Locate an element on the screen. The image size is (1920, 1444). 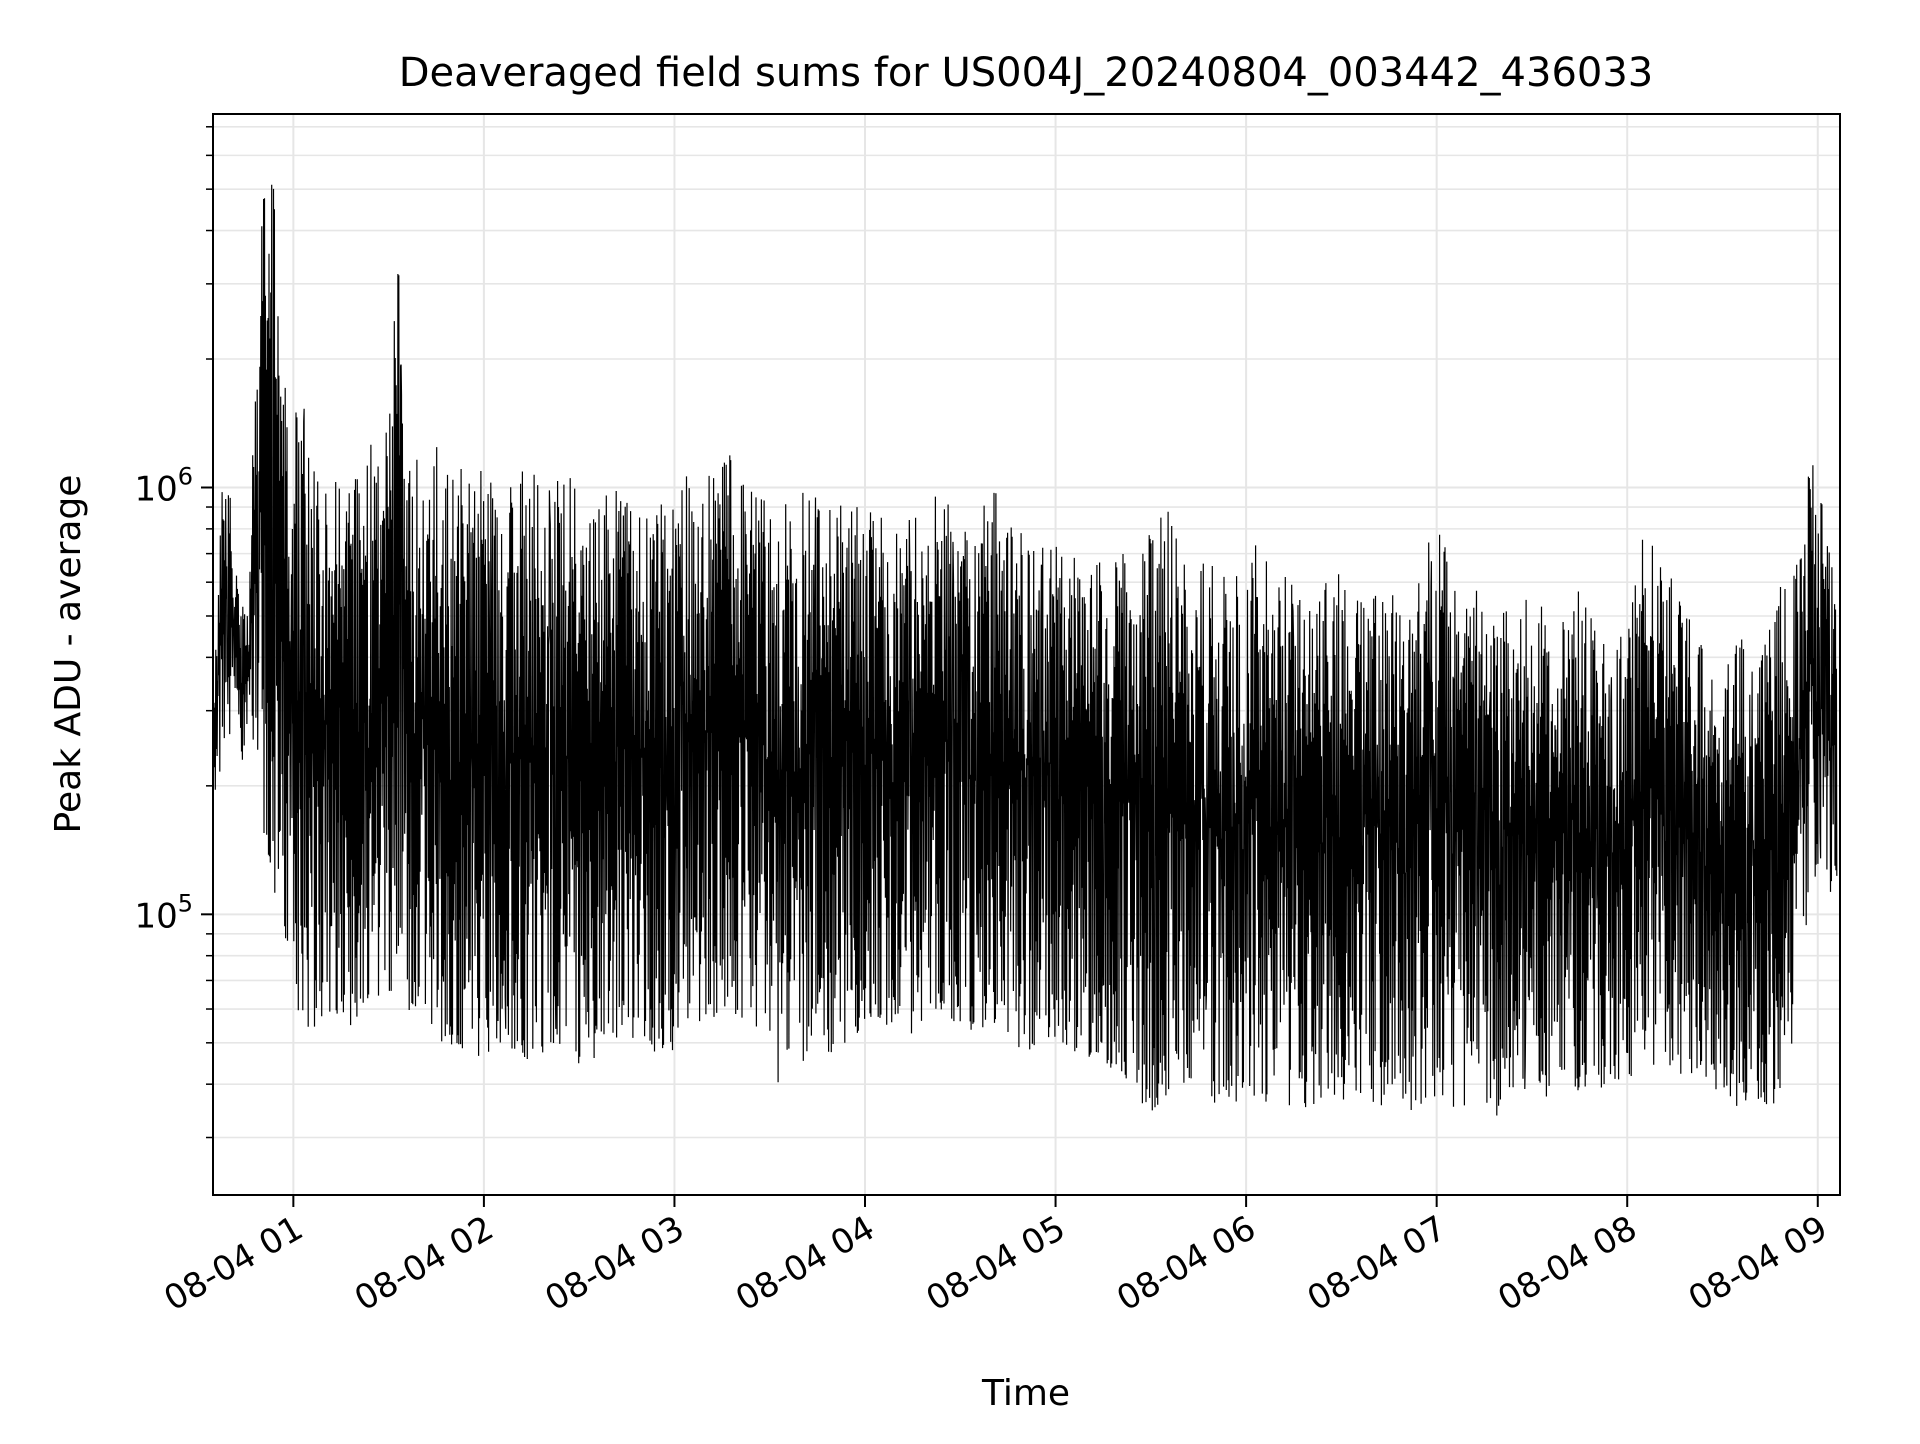
y-tick-label: 10⁵ is located at coordinates (163, 912).